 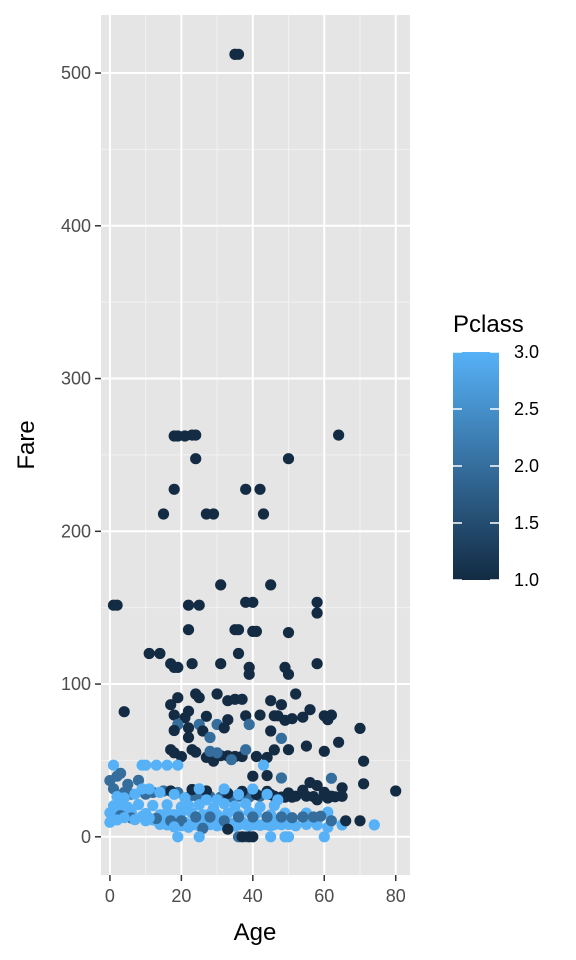 What do you see at coordinates (526, 409) in the screenshot?
I see `legend-break-label: 2.5` at bounding box center [526, 409].